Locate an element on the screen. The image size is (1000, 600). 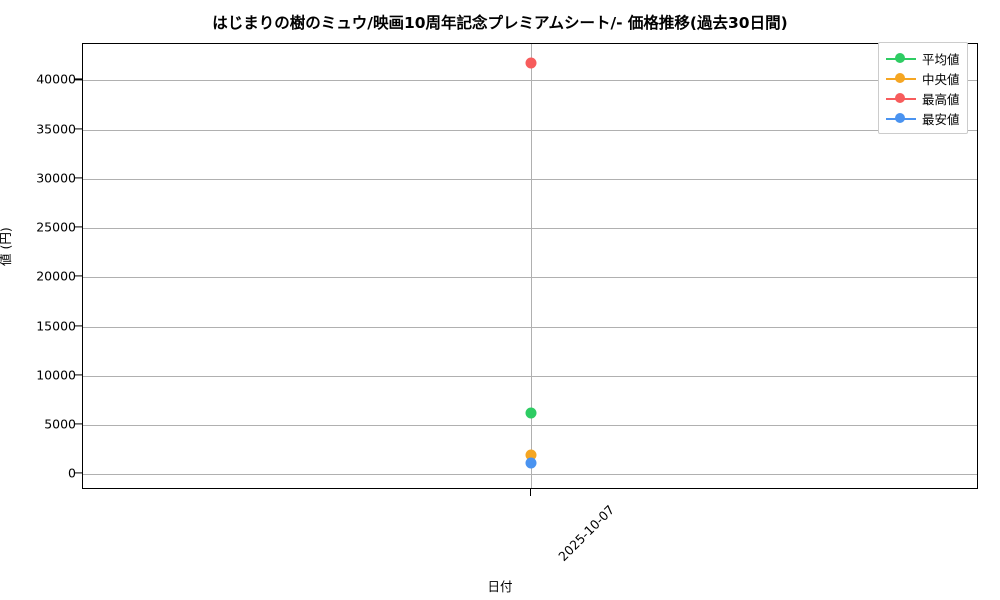
y-axis-label: 値 (円) is located at coordinates (6, 246).